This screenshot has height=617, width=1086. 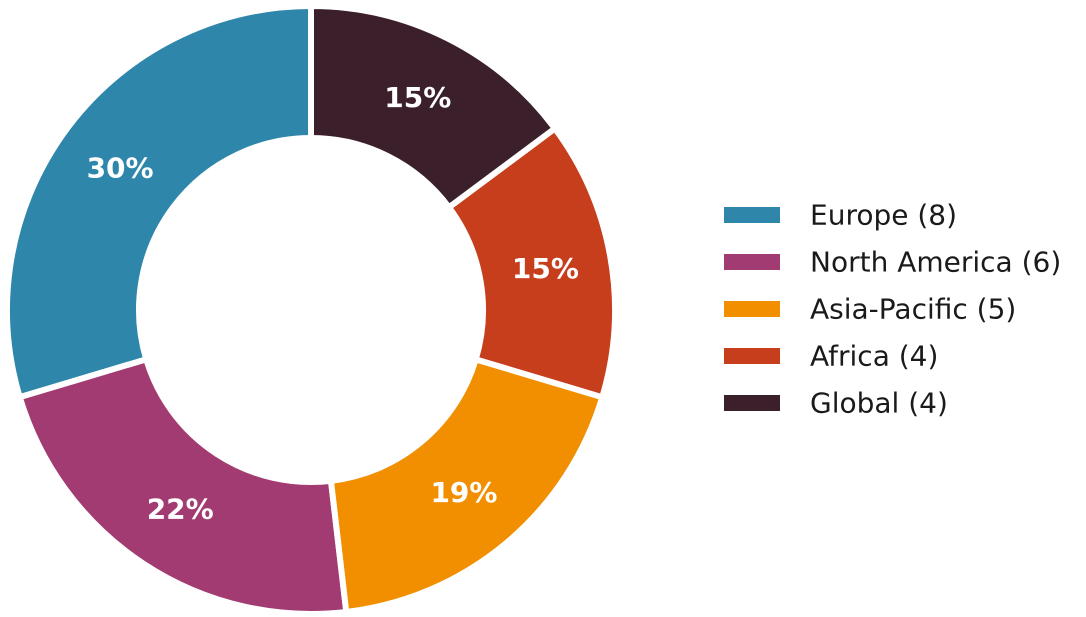 I want to click on legend-label-asia-pacific: Asia-Pacific (5), so click(x=913, y=309).